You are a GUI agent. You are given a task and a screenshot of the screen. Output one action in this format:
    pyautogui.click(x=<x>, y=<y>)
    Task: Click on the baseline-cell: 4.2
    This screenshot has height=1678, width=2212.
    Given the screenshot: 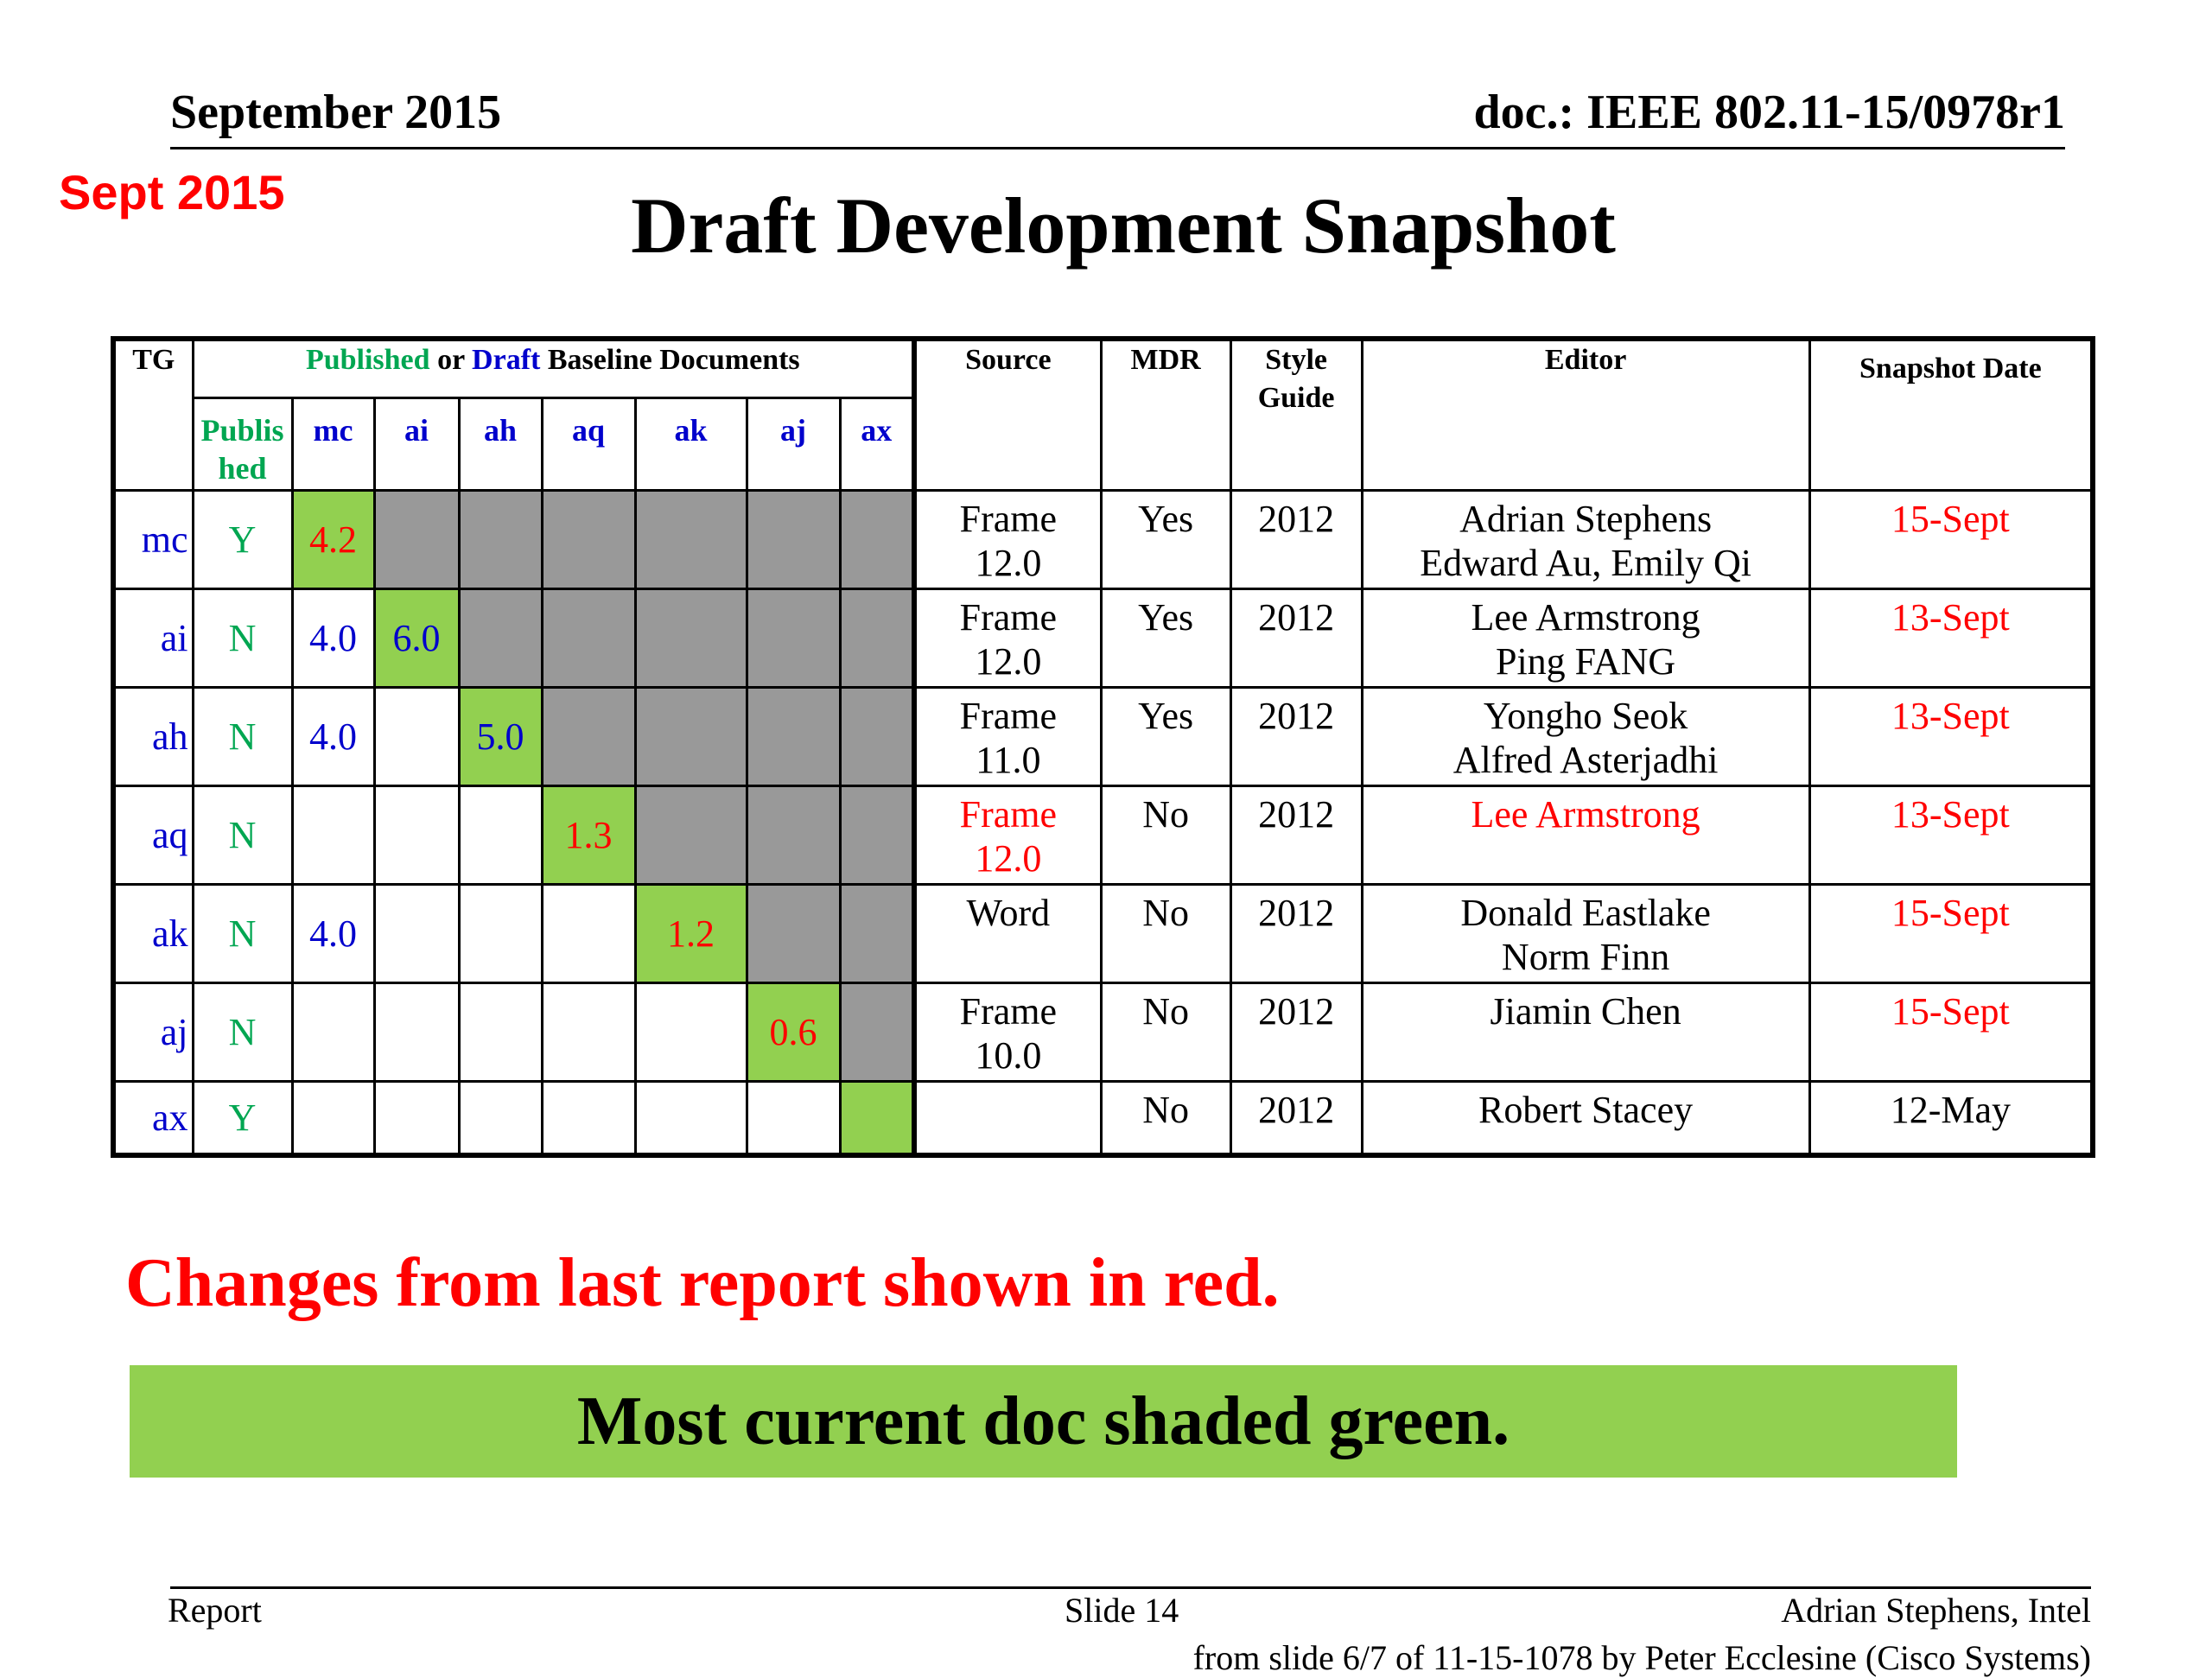 What is the action you would take?
    pyautogui.click(x=333, y=539)
    